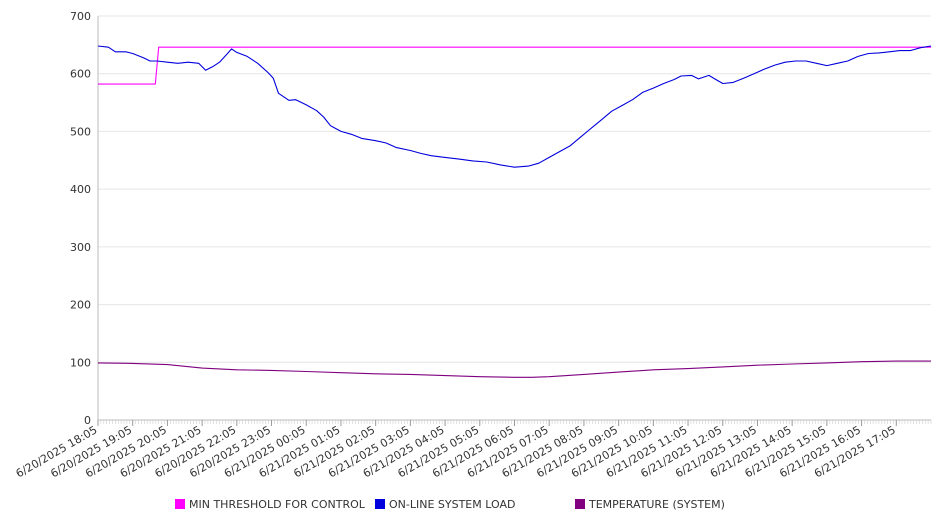 The width and height of the screenshot is (946, 526). I want to click on y-axis: 0 100 200 300 400 500 600 700, so click(84, 218).